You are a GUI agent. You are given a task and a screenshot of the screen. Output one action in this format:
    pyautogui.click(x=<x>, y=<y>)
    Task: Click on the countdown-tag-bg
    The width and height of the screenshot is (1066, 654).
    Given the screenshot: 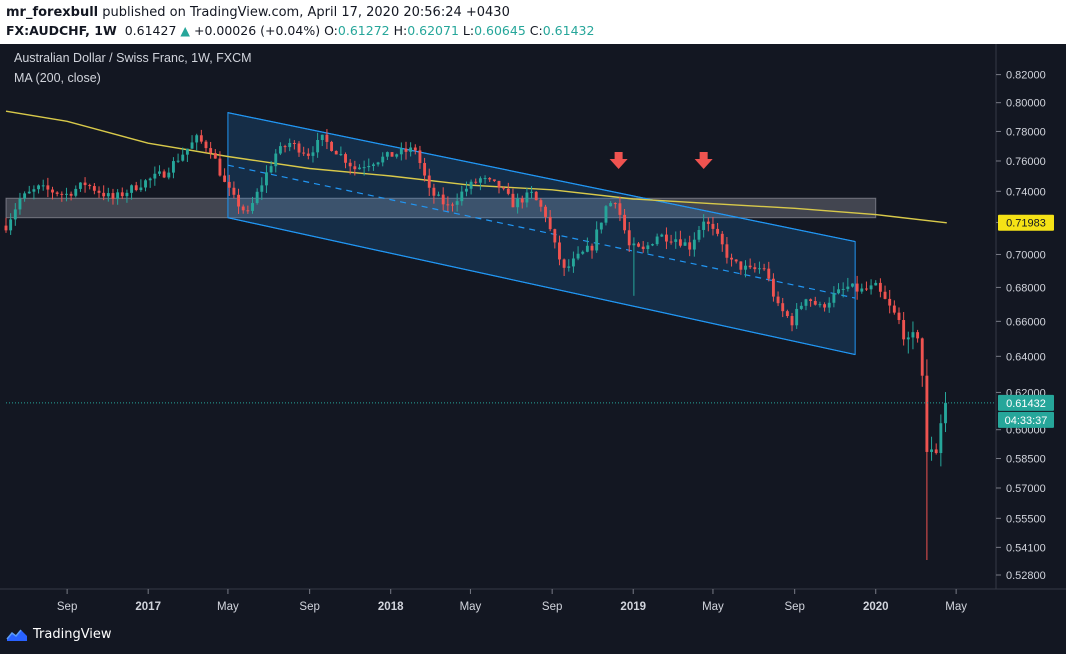 What is the action you would take?
    pyautogui.click(x=1026, y=419)
    